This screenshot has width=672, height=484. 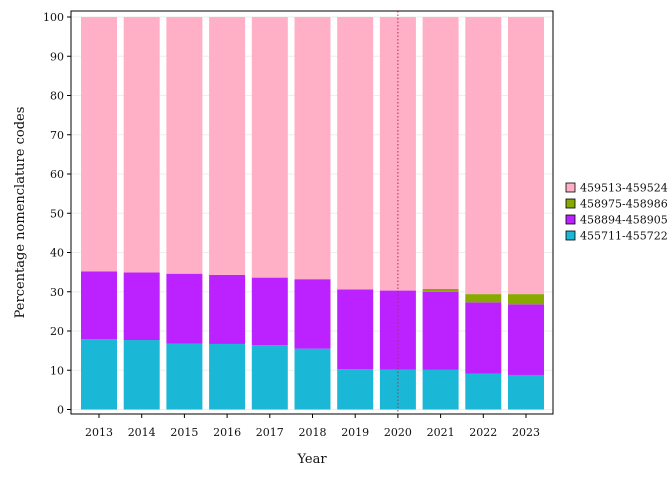 What do you see at coordinates (624, 236) in the screenshot?
I see `legend-label: 455711-455722` at bounding box center [624, 236].